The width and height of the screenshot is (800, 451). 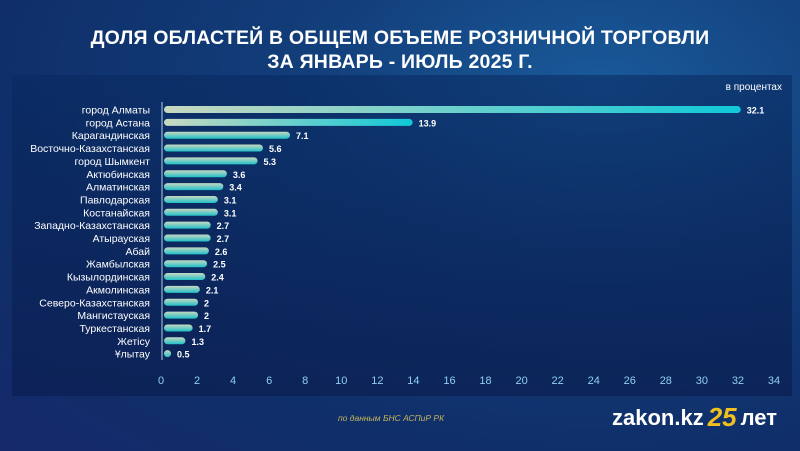 What do you see at coordinates (113, 316) in the screenshot?
I see `category-label: Мангистауская` at bounding box center [113, 316].